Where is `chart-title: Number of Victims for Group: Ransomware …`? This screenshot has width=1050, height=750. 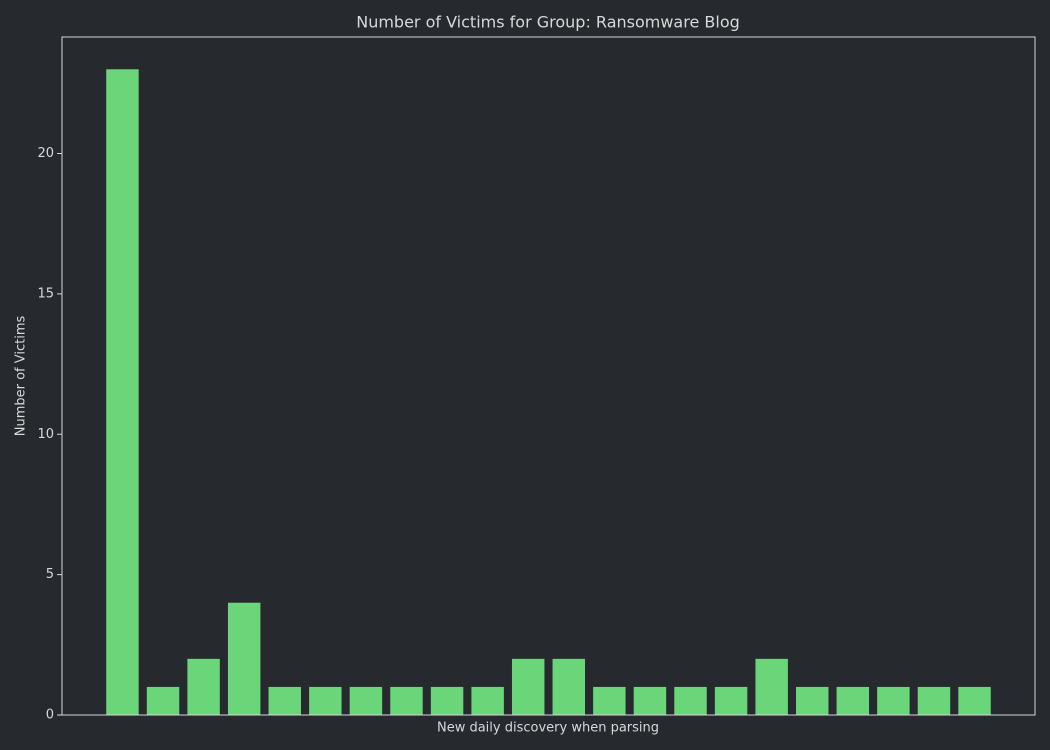 chart-title: Number of Victims for Group: Ransomware … is located at coordinates (548, 22).